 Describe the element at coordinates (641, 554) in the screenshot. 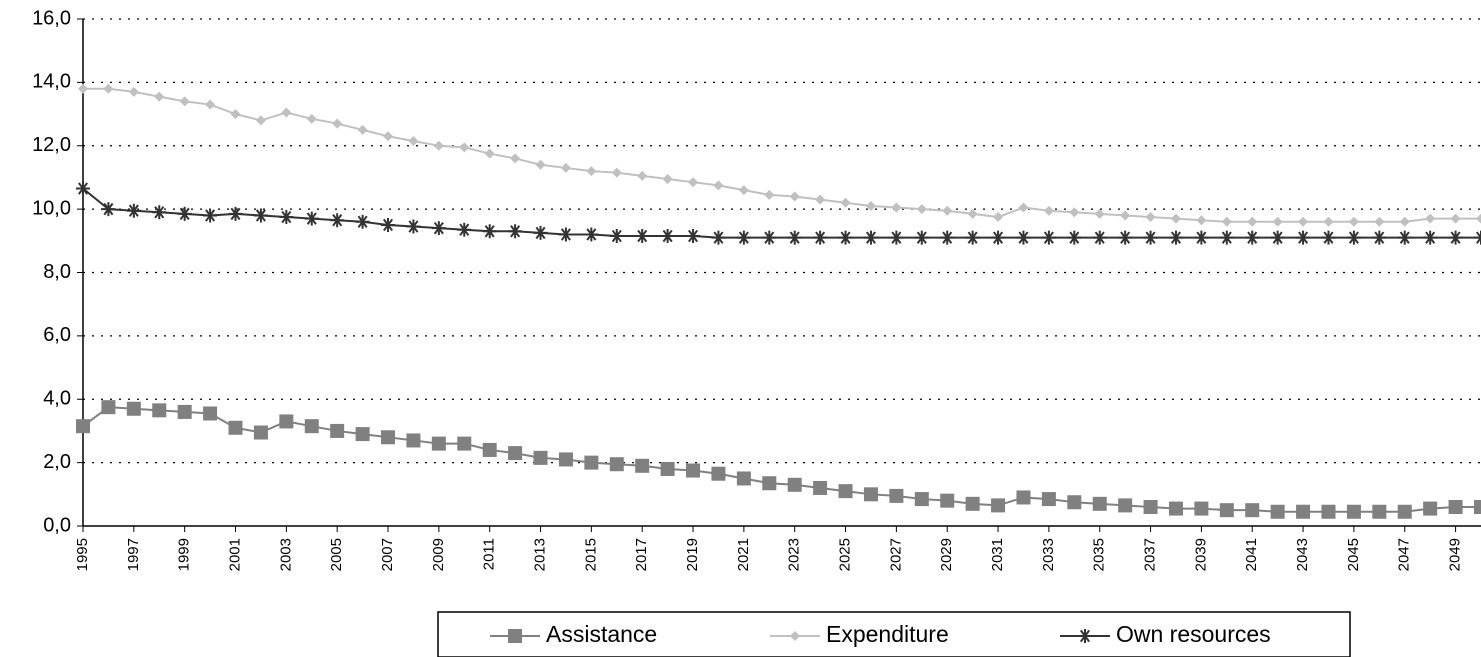

I see `x-tick-label: 2017` at that location.